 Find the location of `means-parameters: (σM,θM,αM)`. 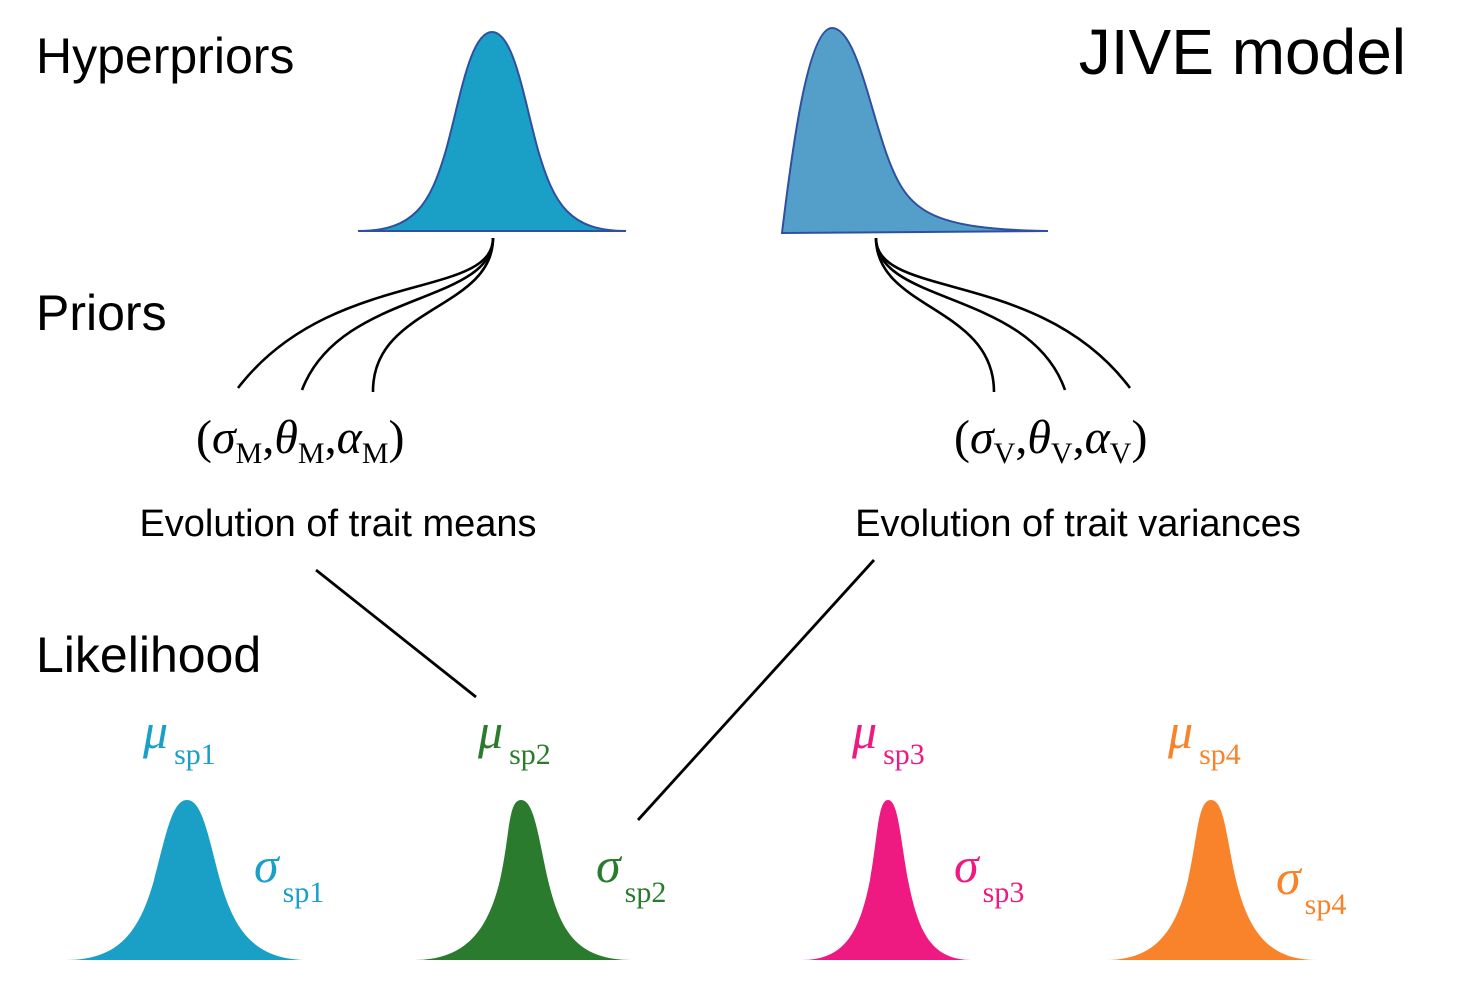

means-parameters: (σM,θM,αM) is located at coordinates (300, 440).